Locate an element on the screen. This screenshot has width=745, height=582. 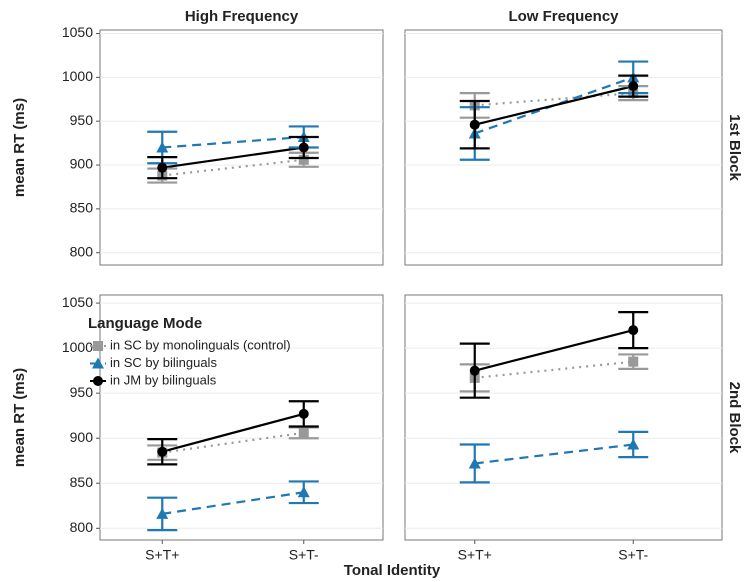
legend-label: in SC by bilinguals is located at coordinates (163, 362).